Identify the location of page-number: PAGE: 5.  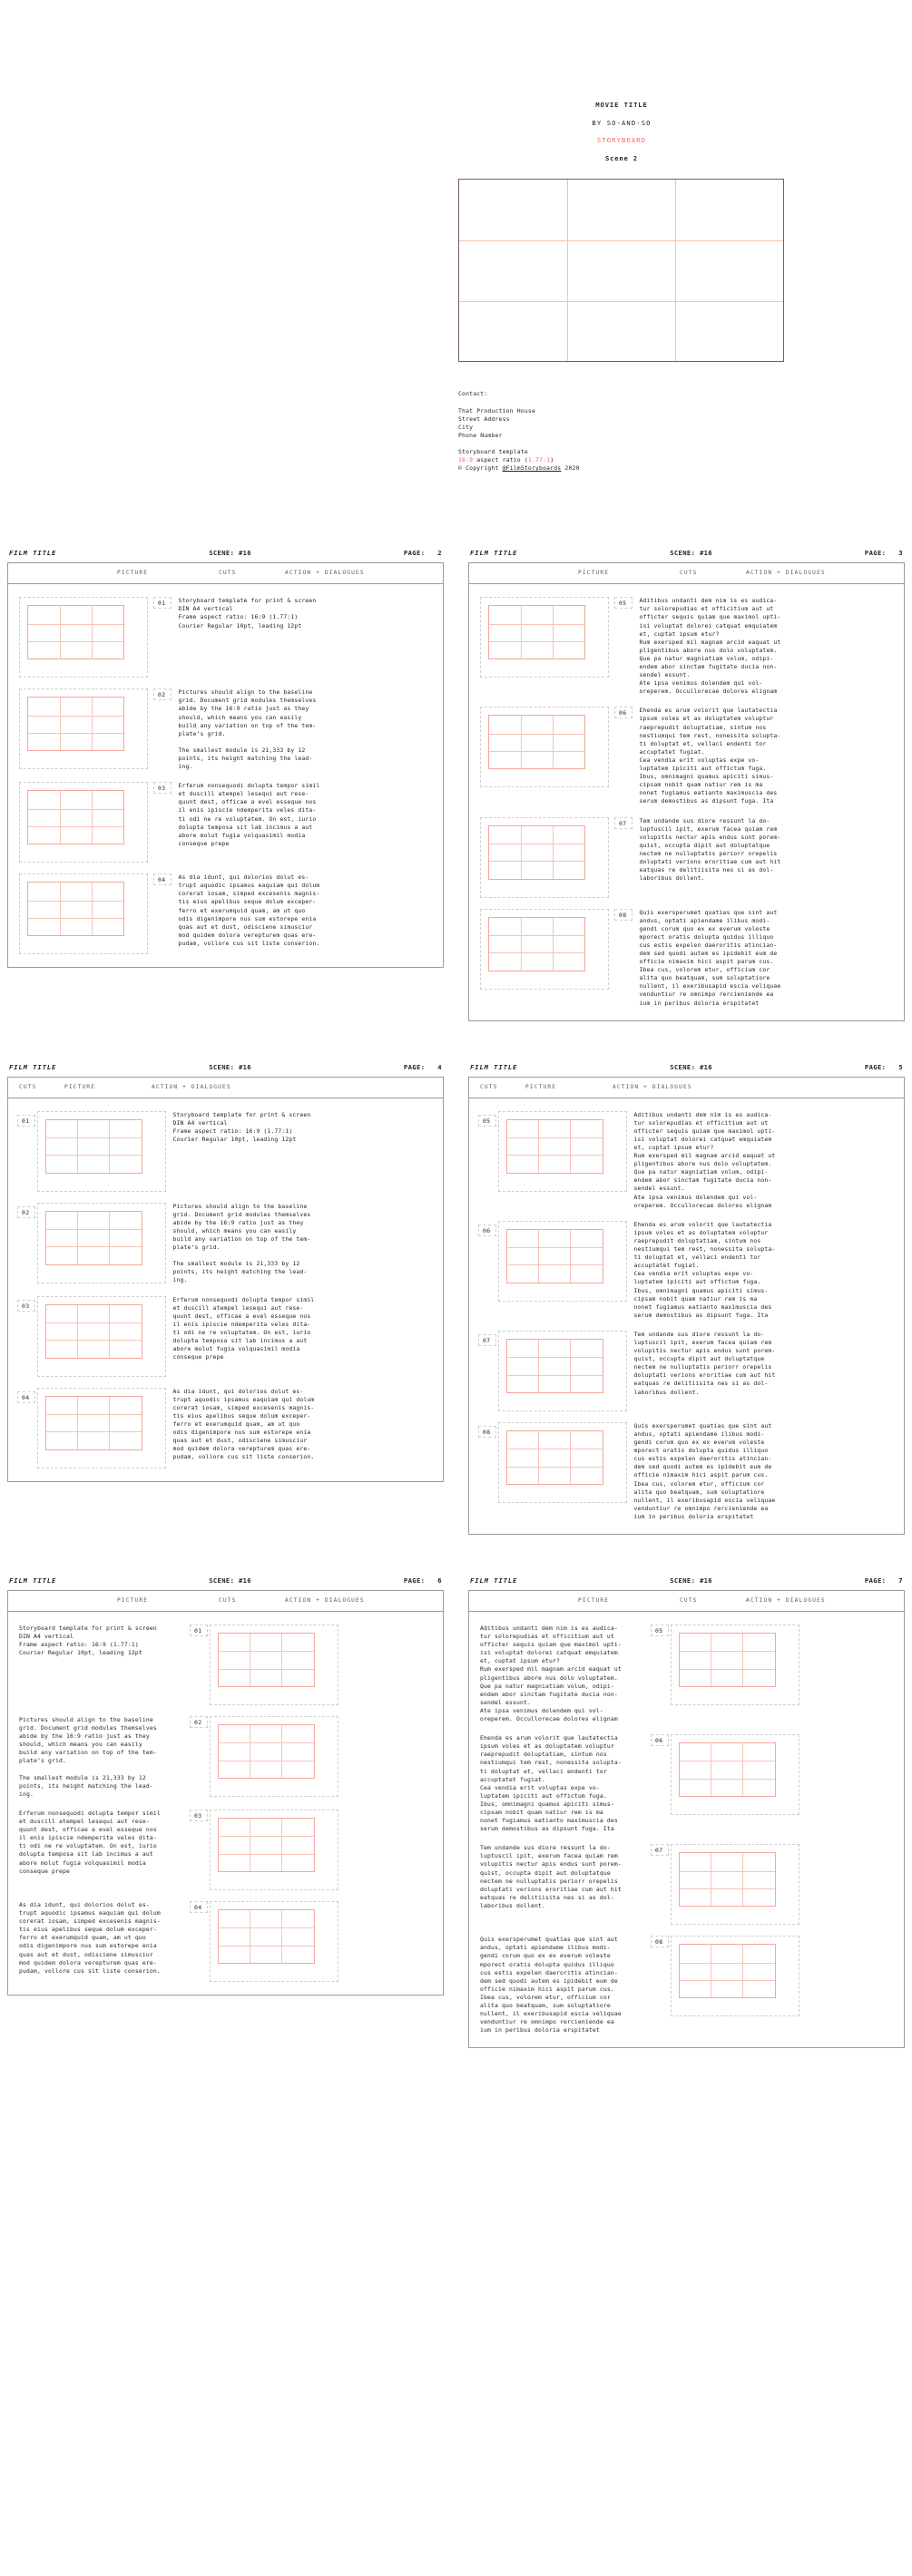
(883, 1066).